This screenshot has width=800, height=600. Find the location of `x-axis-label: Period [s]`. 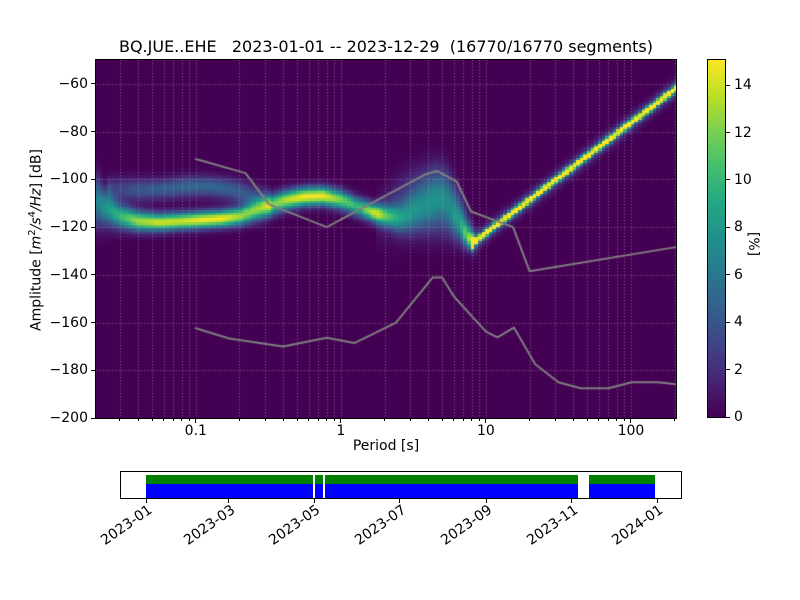

x-axis-label: Period [s] is located at coordinates (386, 446).